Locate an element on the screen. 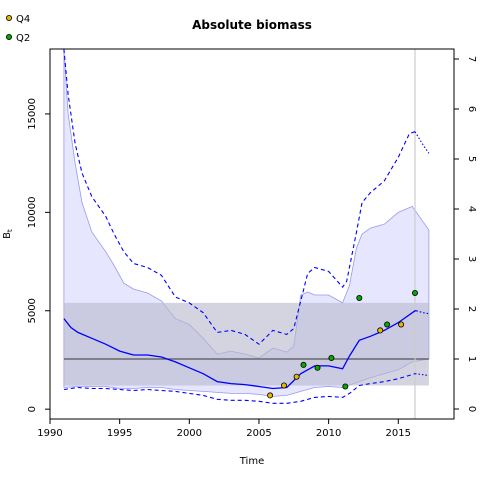  y2-axis: 0 1 2 3 4 5 6 7 is located at coordinates (465, 234).